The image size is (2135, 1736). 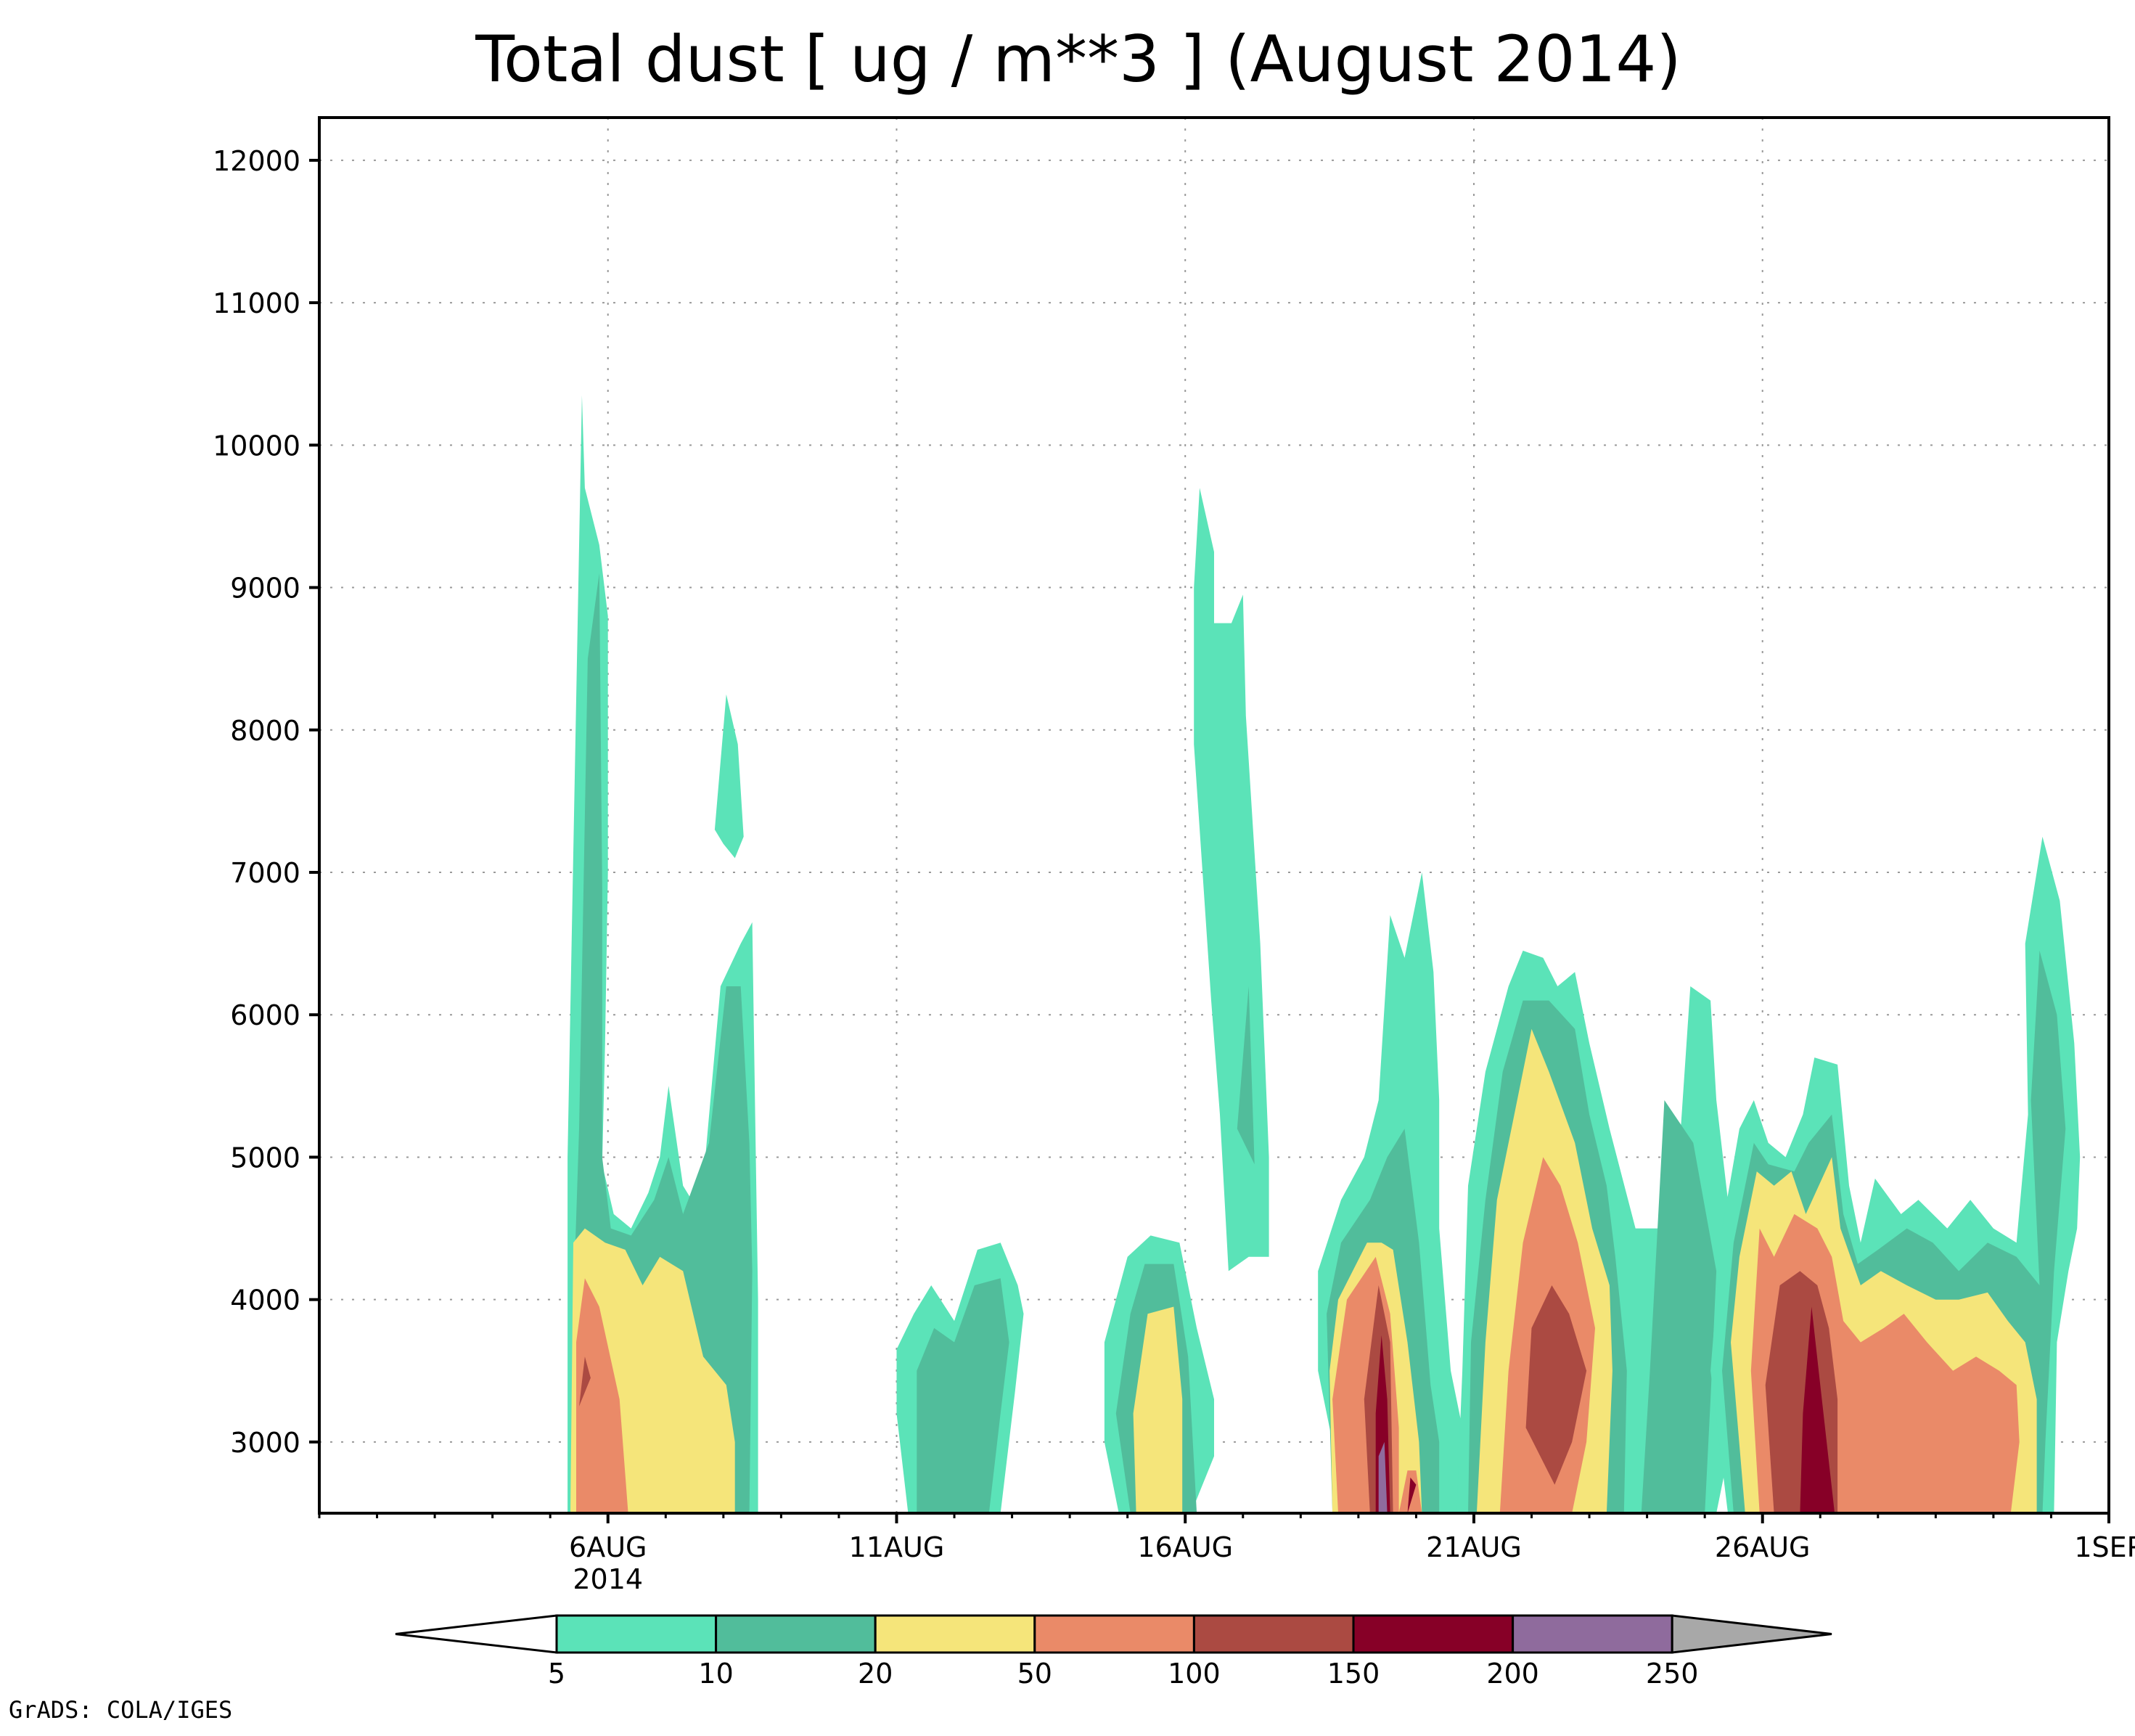 What do you see at coordinates (256, 446) in the screenshot?
I see `y-tick-label: 10000` at bounding box center [256, 446].